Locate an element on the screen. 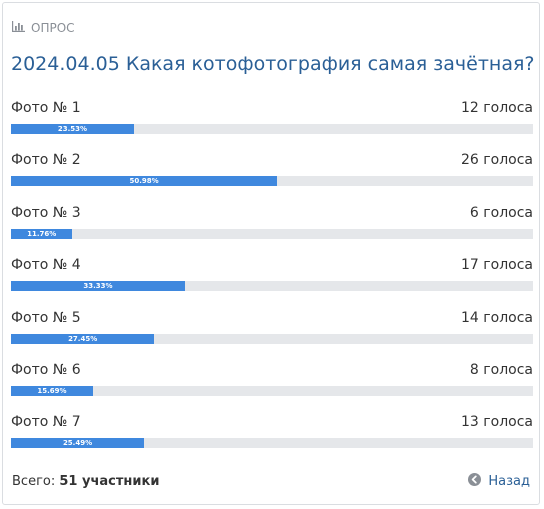  back-link: Назад is located at coordinates (499, 481).